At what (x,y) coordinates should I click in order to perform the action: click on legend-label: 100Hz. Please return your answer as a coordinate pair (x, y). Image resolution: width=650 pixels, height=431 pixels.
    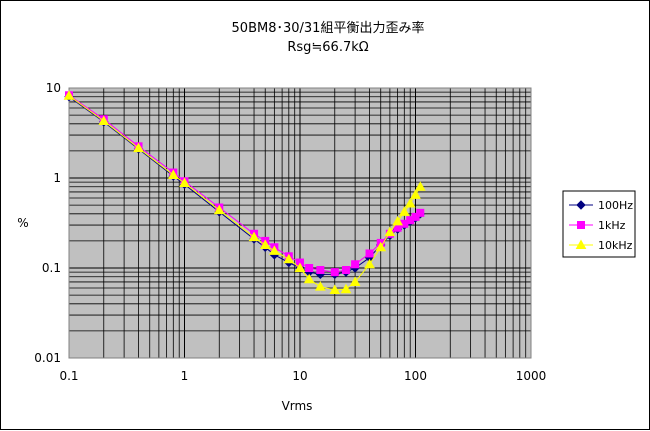
    Looking at the image, I should click on (615, 205).